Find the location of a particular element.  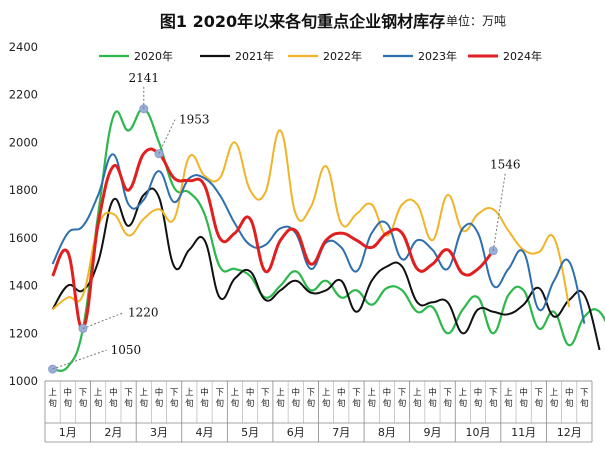

x-month-label: 10月 is located at coordinates (478, 432).